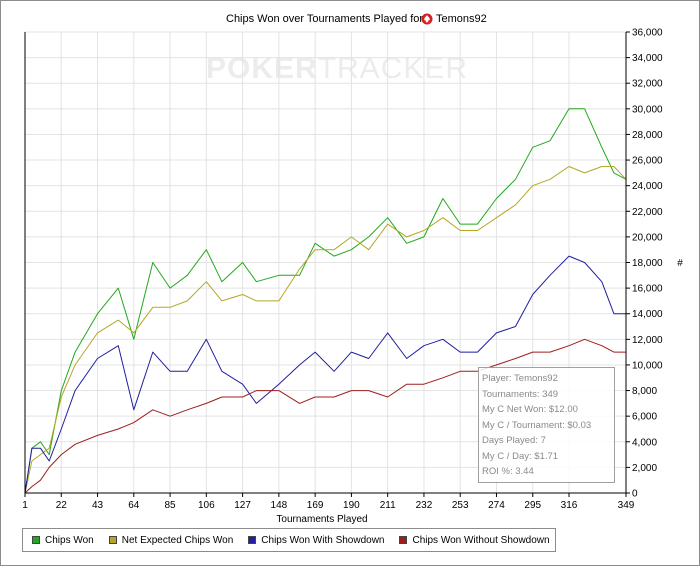 This screenshot has height=566, width=700. What do you see at coordinates (62, 505) in the screenshot?
I see `x-tick-label: 22` at bounding box center [62, 505].